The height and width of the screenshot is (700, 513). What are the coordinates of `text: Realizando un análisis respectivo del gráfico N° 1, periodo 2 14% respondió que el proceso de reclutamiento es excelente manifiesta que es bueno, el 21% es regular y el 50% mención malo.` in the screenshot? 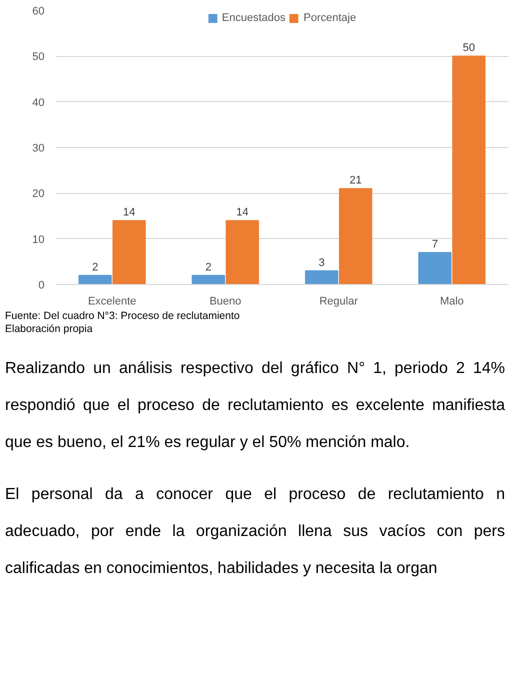 It's located at (255, 405).